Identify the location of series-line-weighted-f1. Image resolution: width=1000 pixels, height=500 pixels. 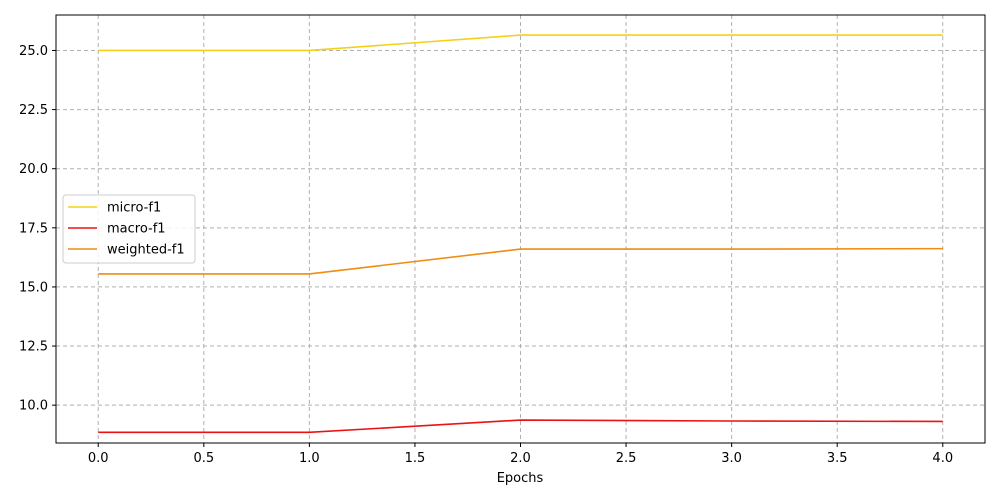
(520, 261).